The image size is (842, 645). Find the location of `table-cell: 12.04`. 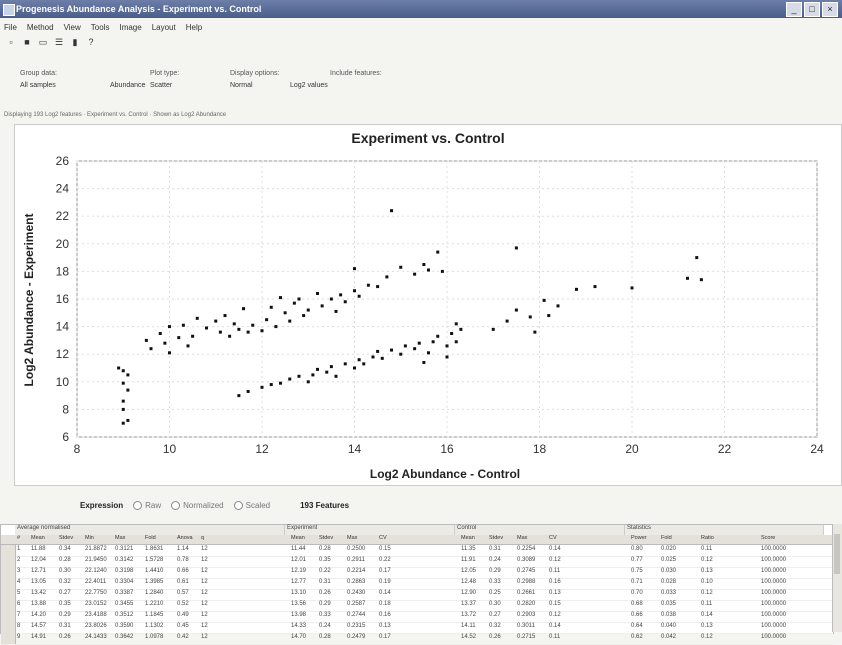

table-cell: 12.04 is located at coordinates (39, 560).